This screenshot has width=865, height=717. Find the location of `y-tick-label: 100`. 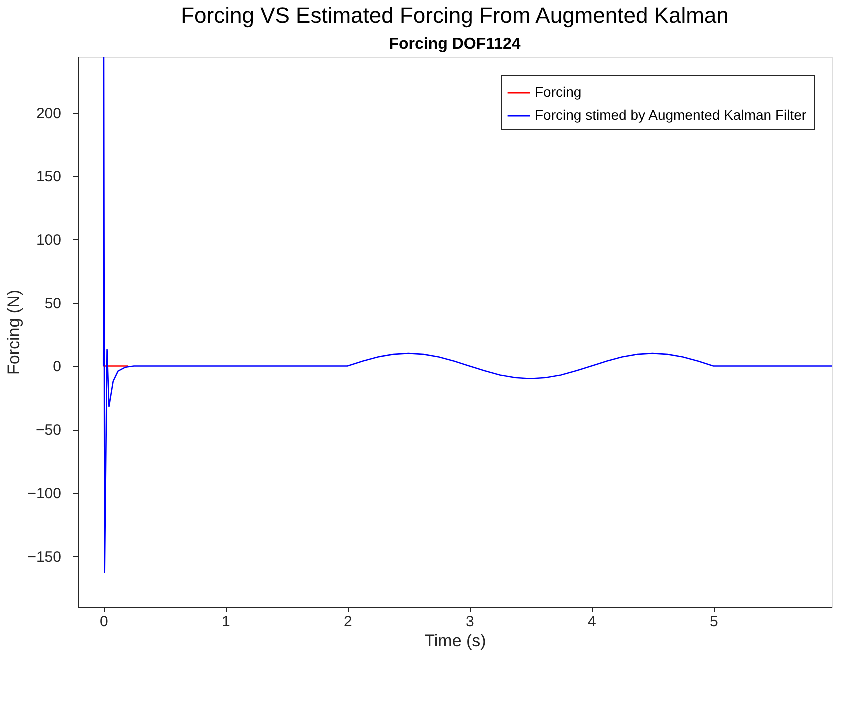

y-tick-label: 100 is located at coordinates (49, 240).